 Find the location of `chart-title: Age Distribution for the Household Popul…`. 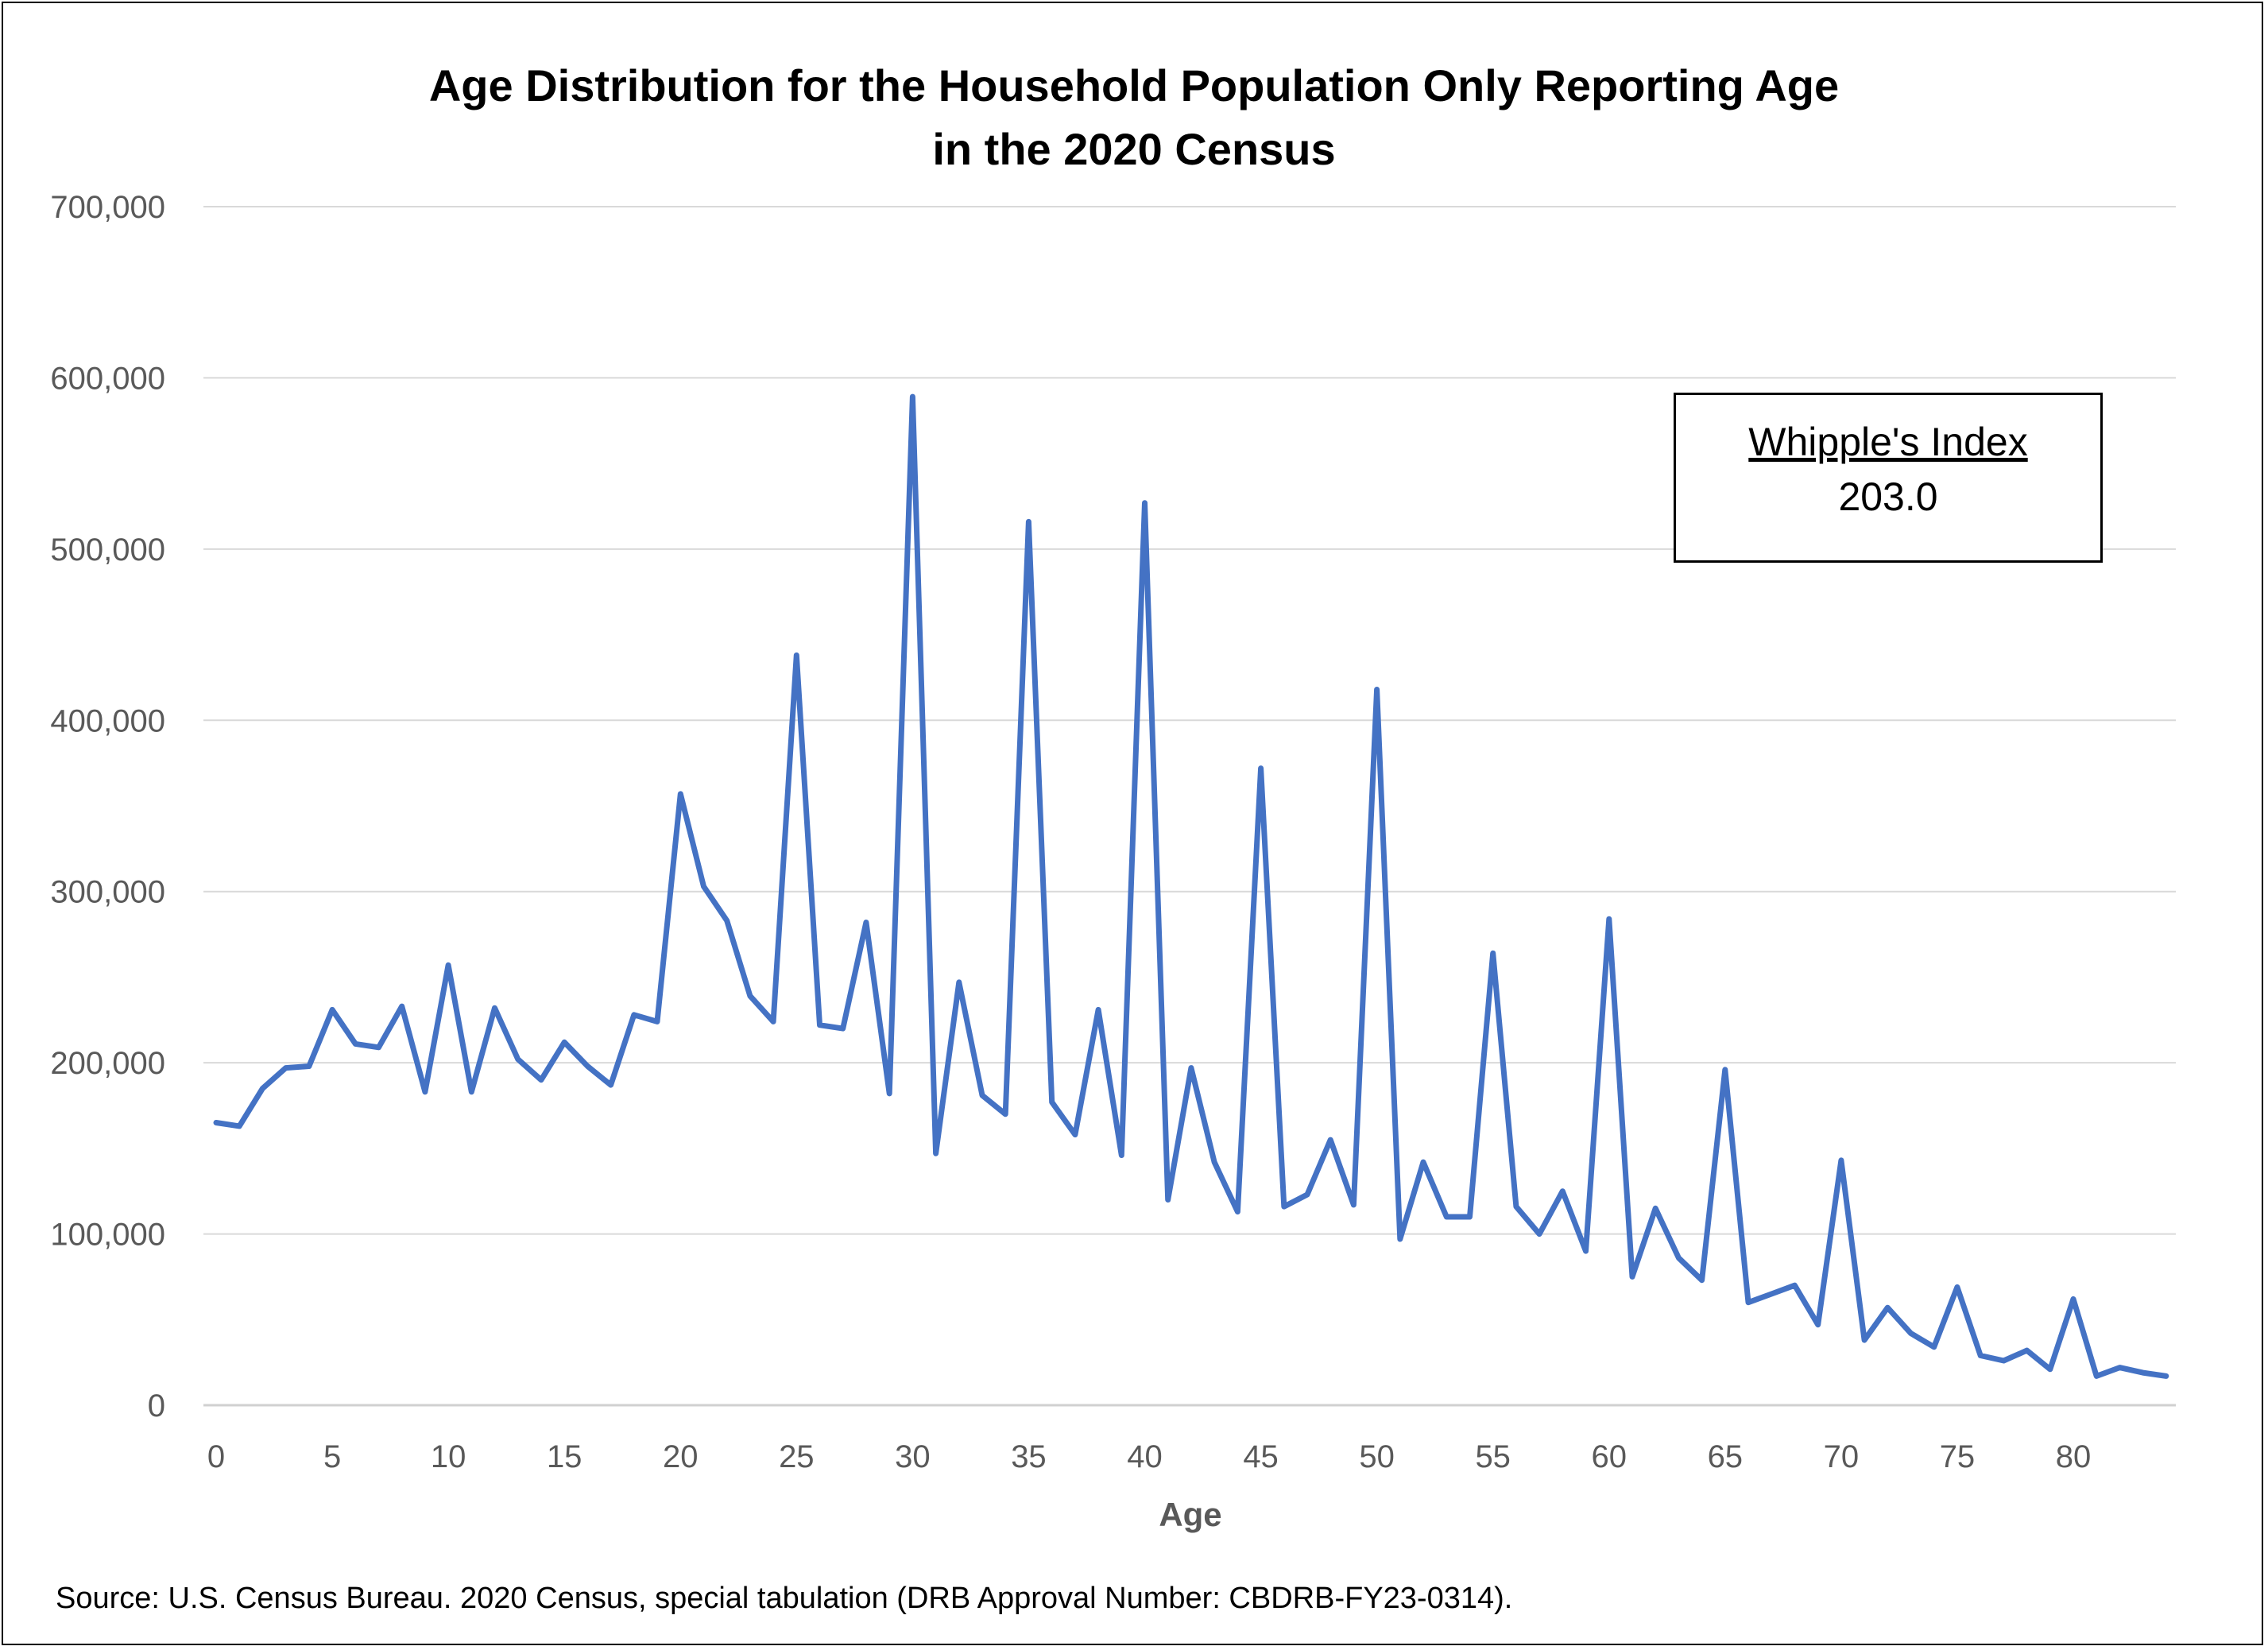

chart-title: Age Distribution for the Household Popul… is located at coordinates (1134, 118).